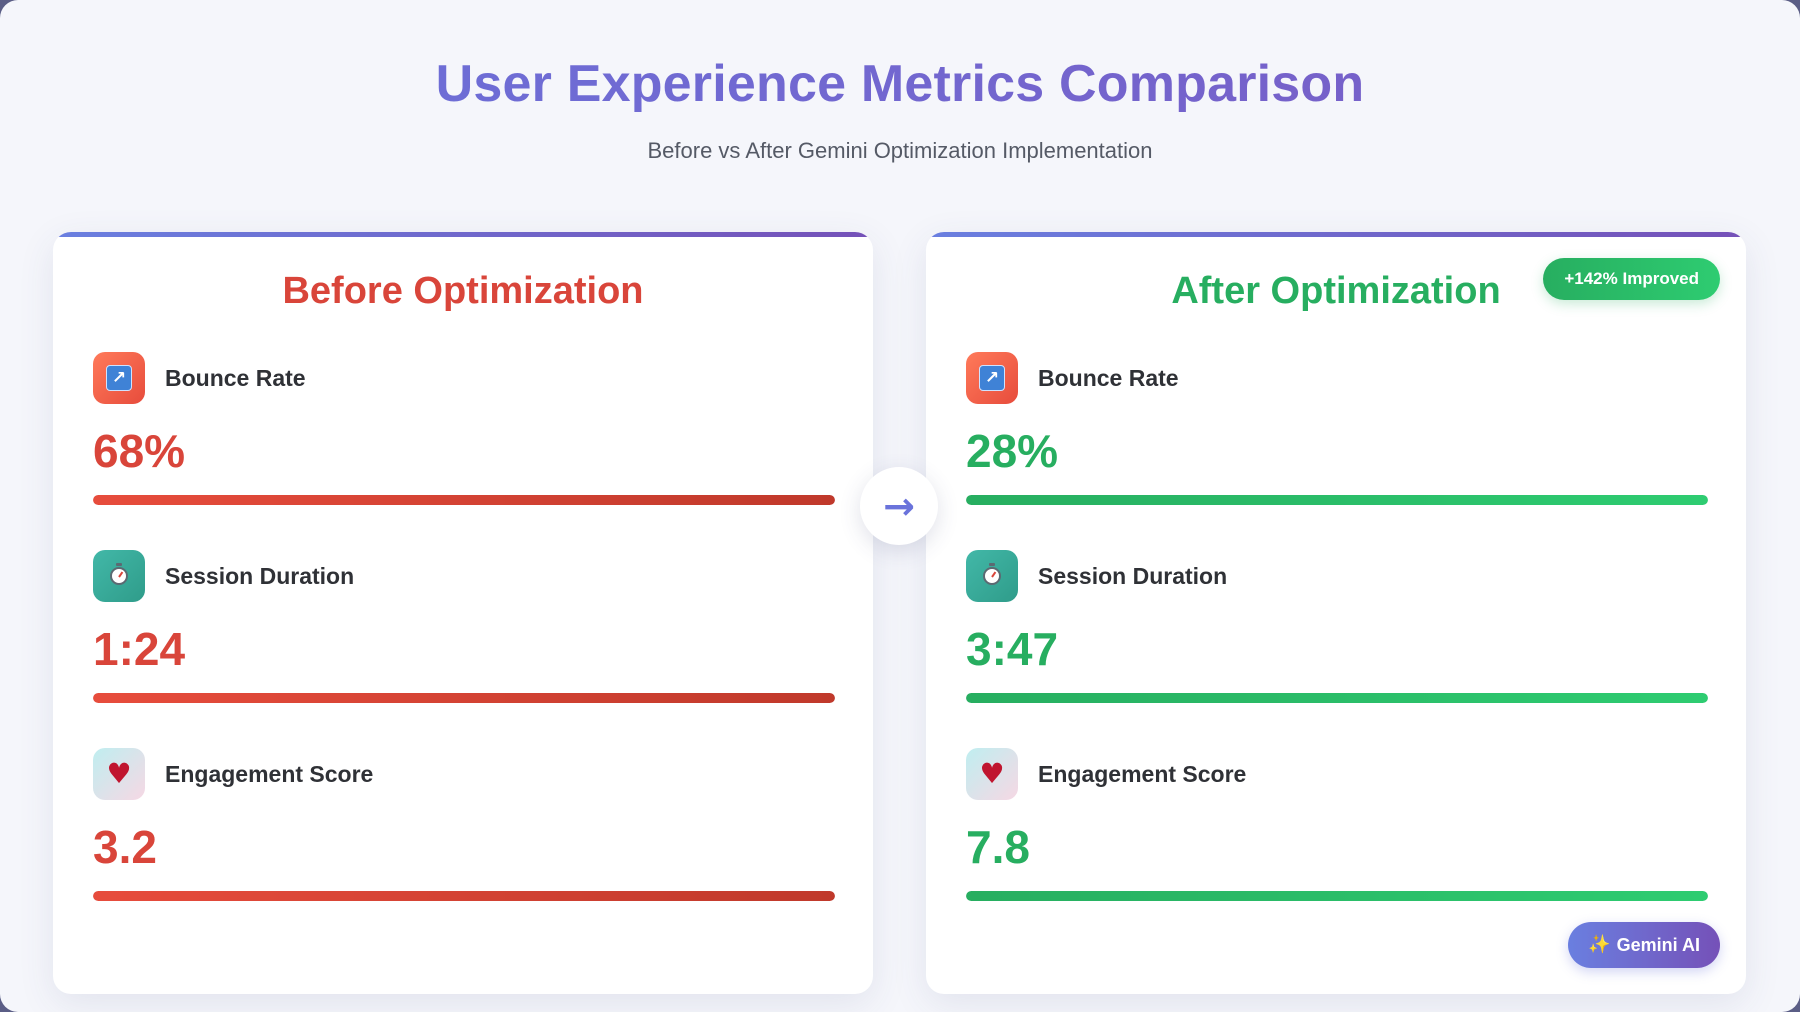  I want to click on metric-value: 68%, so click(139, 451).